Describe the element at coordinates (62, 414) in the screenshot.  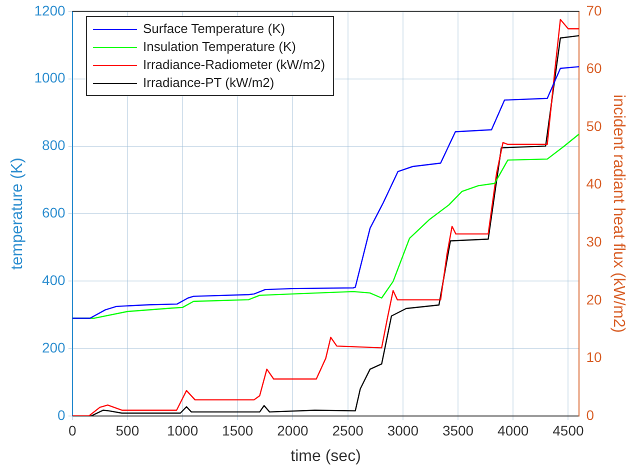
I see `y-tick-label: 0` at that location.